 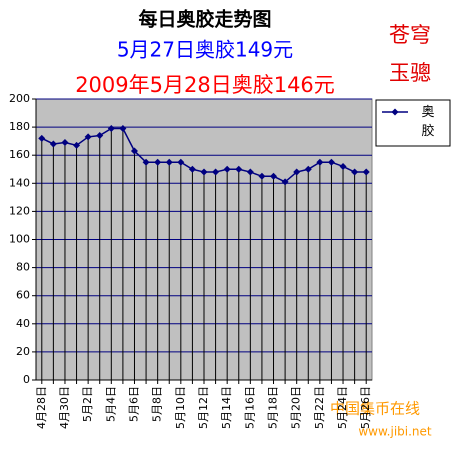 I want to click on x-tick-label: 4月30日, so click(x=64, y=407).